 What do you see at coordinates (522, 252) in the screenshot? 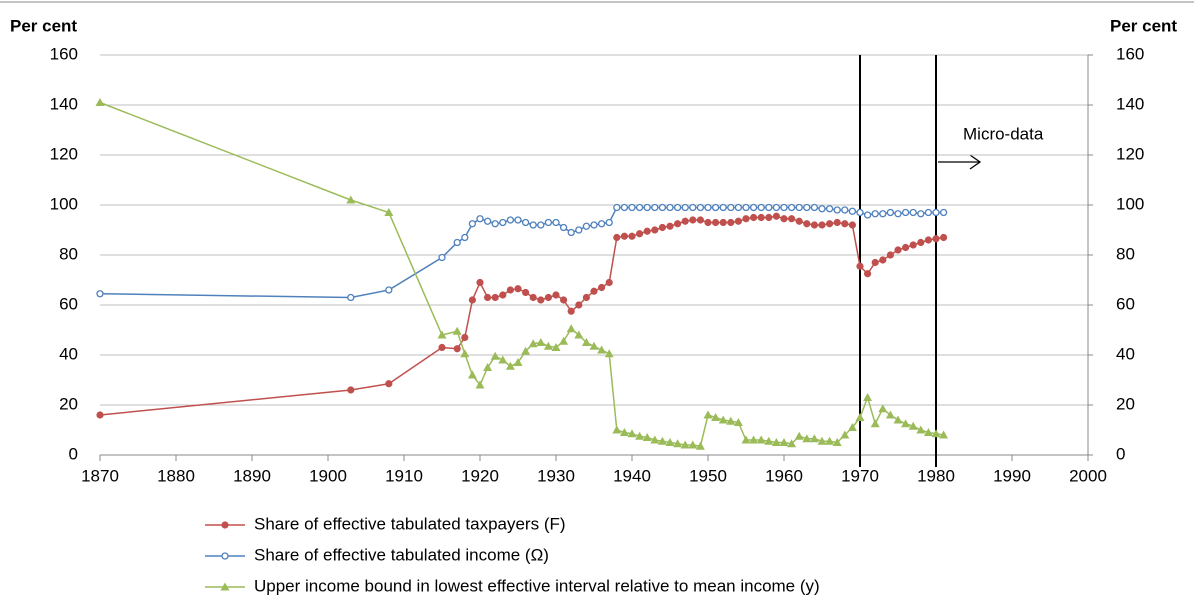
I see `series` at bounding box center [522, 252].